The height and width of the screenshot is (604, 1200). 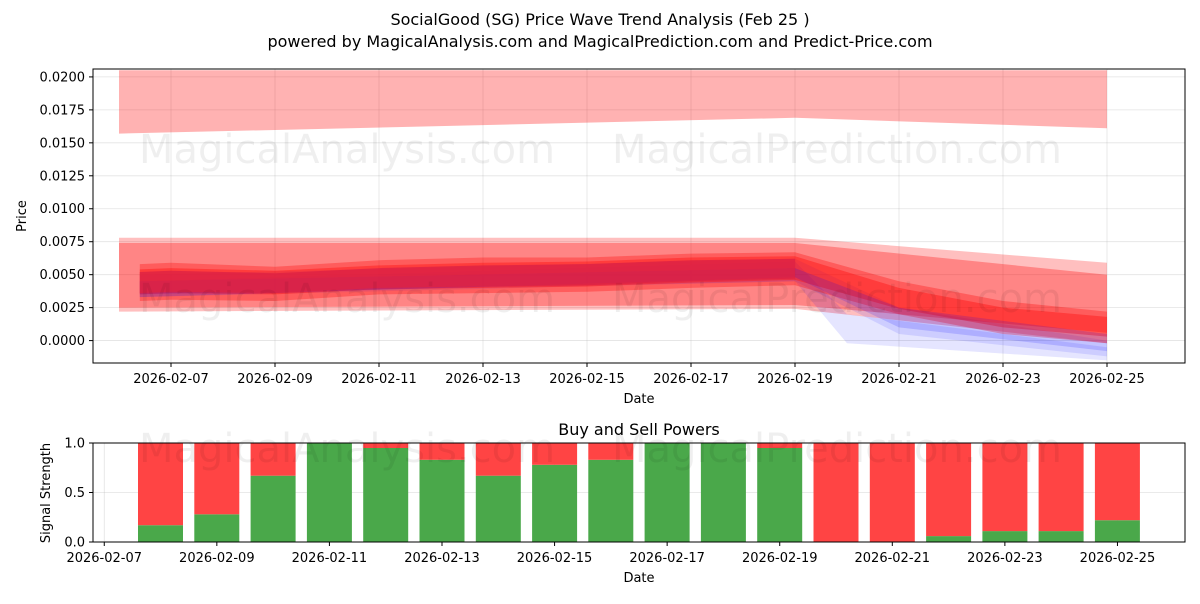 I want to click on price-y-tick-label: 0.0000, so click(x=63, y=341).